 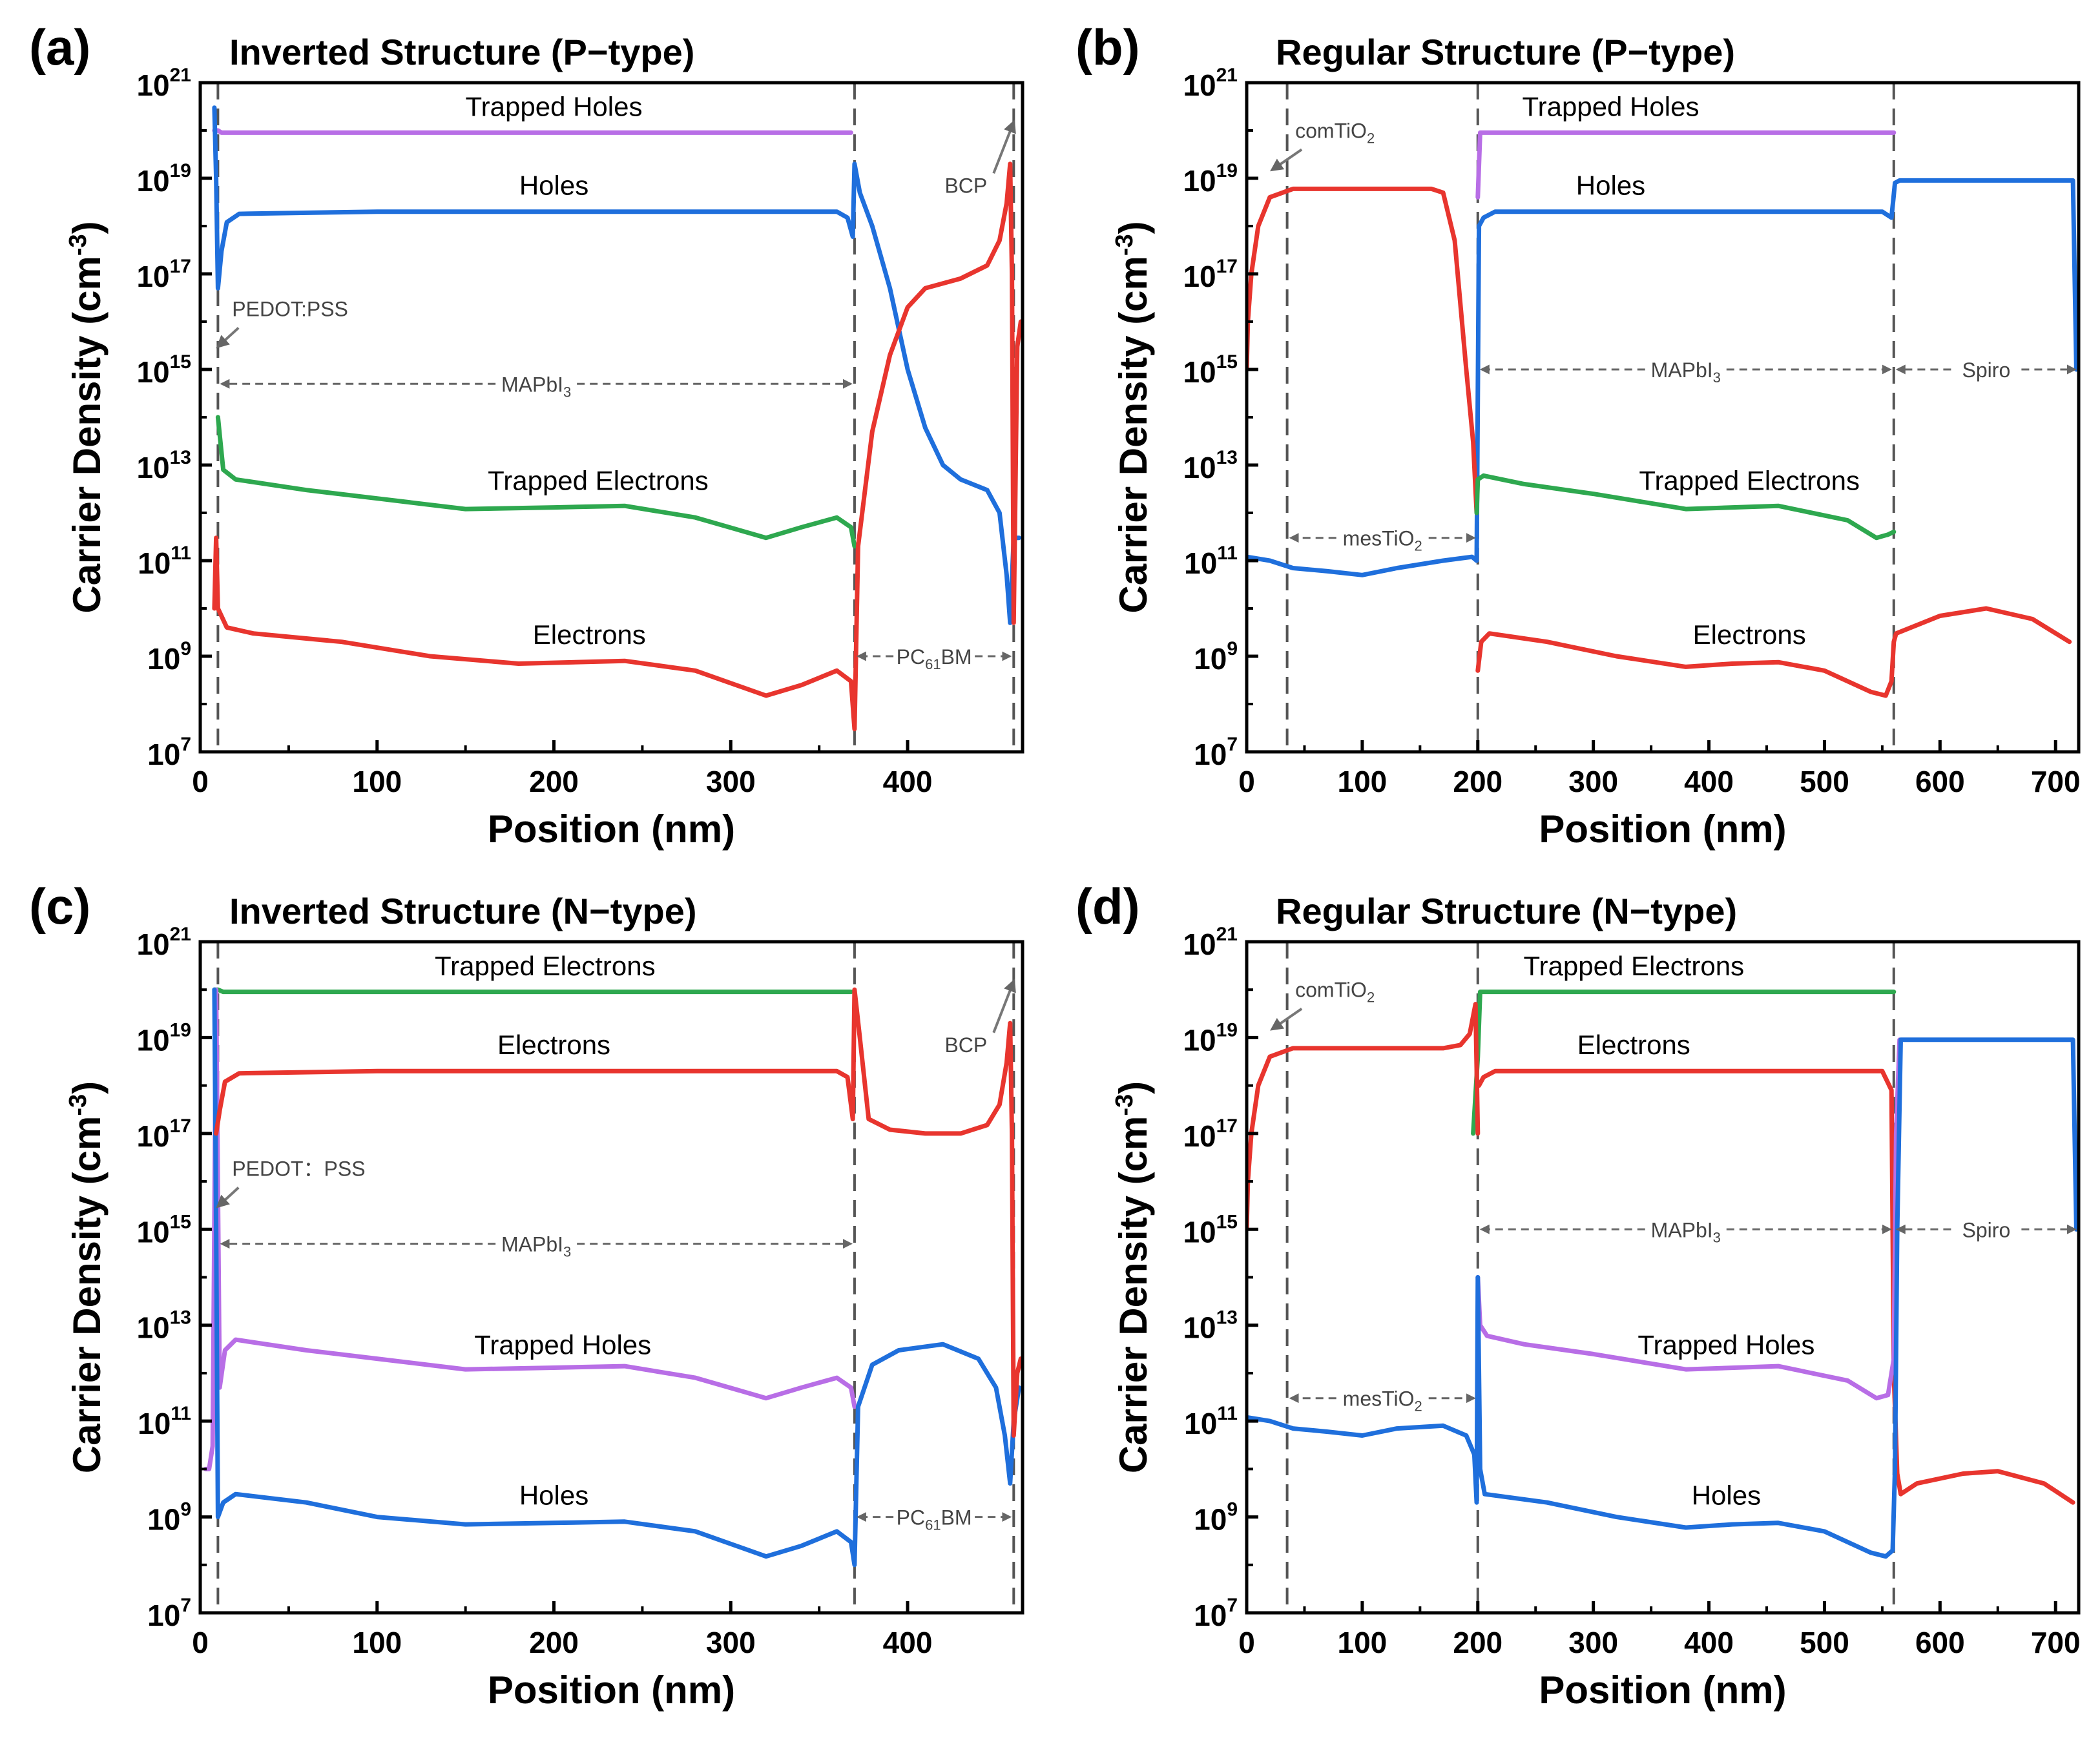 What do you see at coordinates (1383, 1401) in the screenshot?
I see `region-label-mestio2: mesTiO2` at bounding box center [1383, 1401].